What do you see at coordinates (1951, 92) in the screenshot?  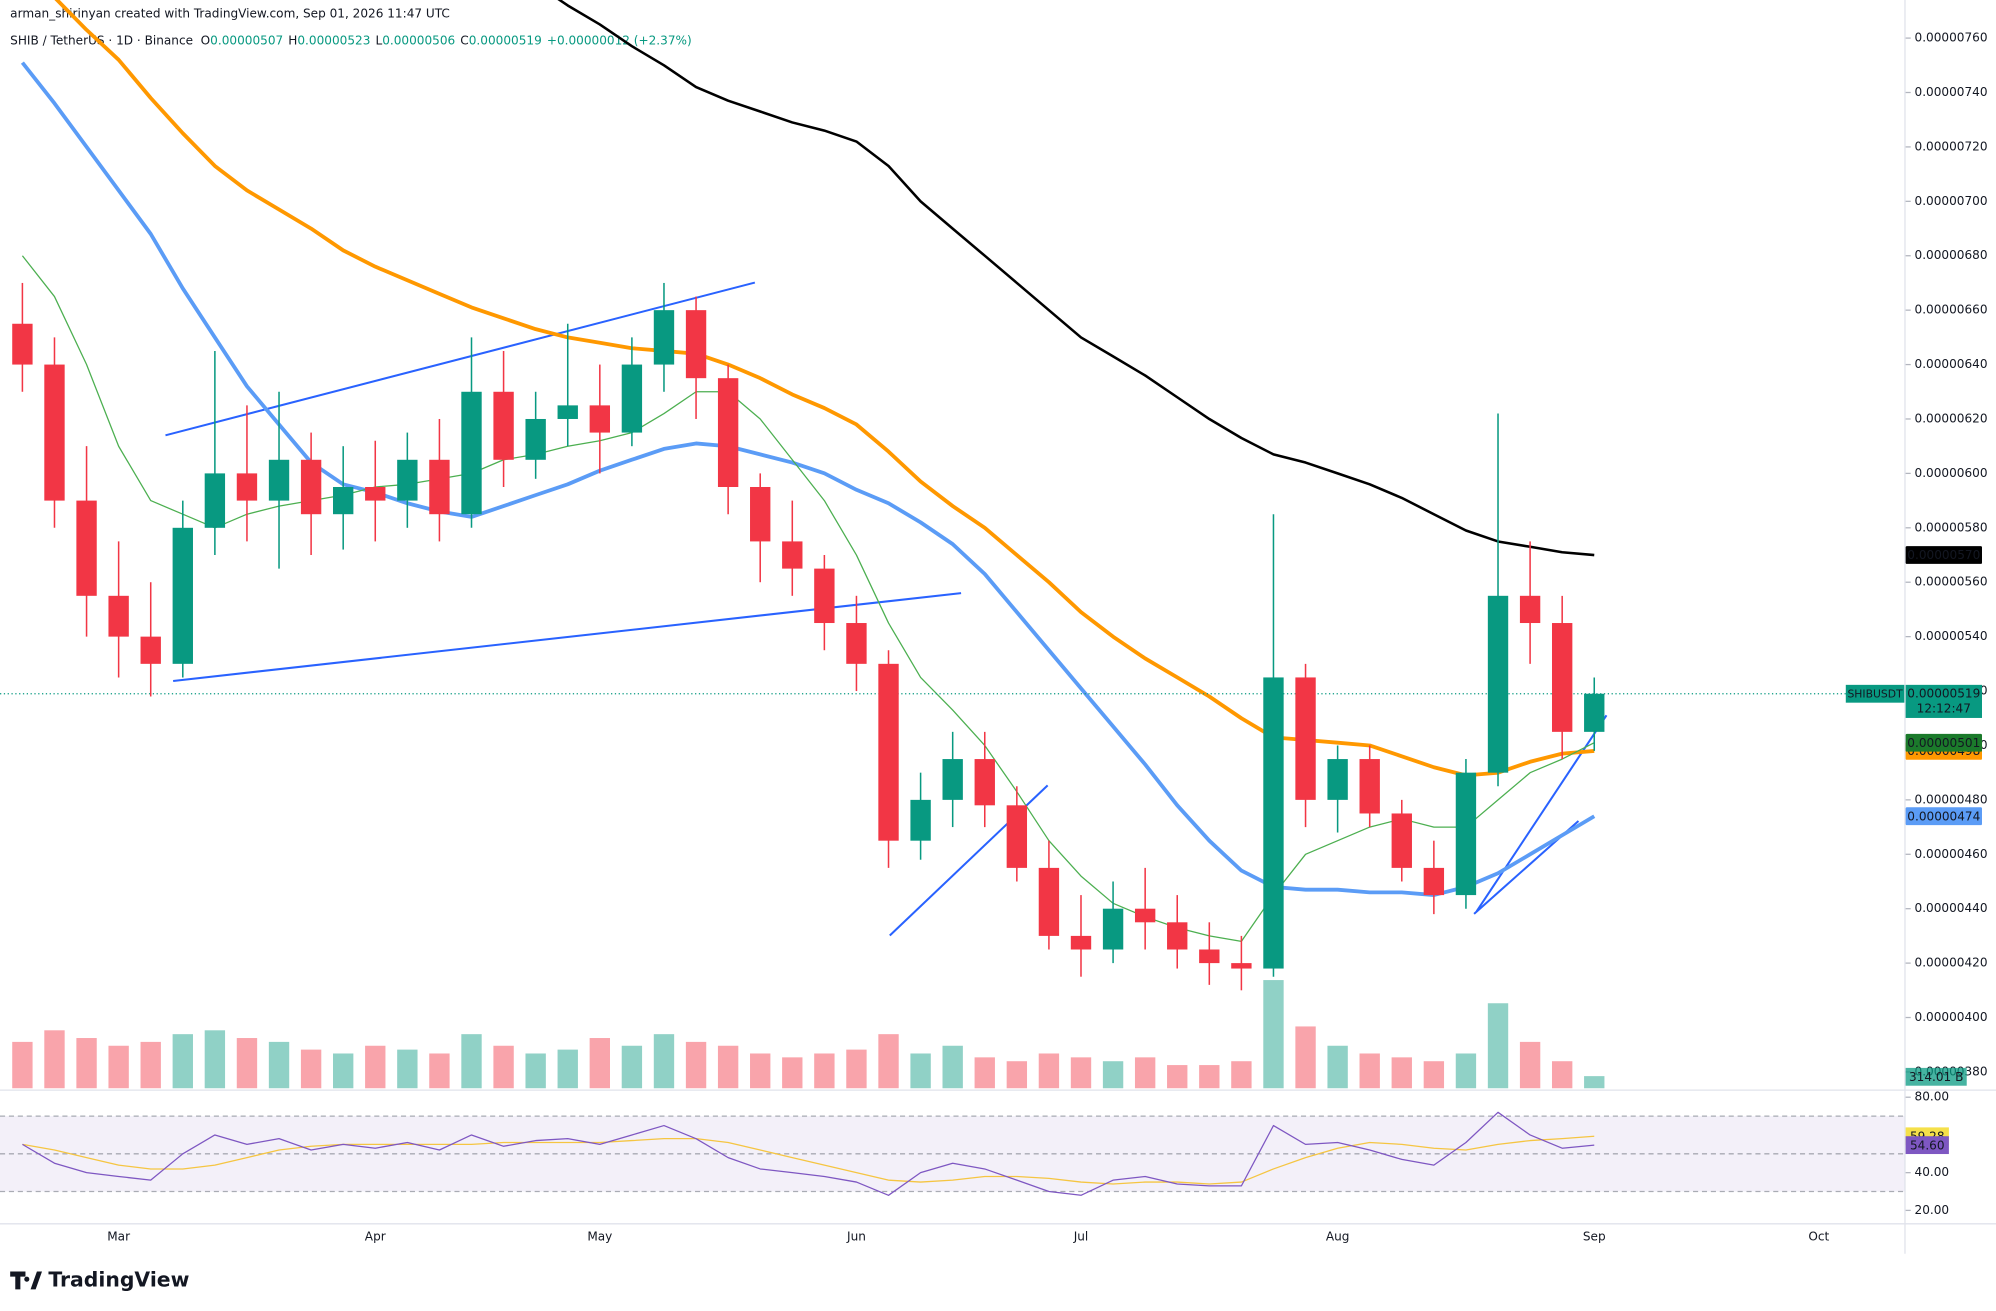 I see `y-tick-label: 0.00000740` at bounding box center [1951, 92].